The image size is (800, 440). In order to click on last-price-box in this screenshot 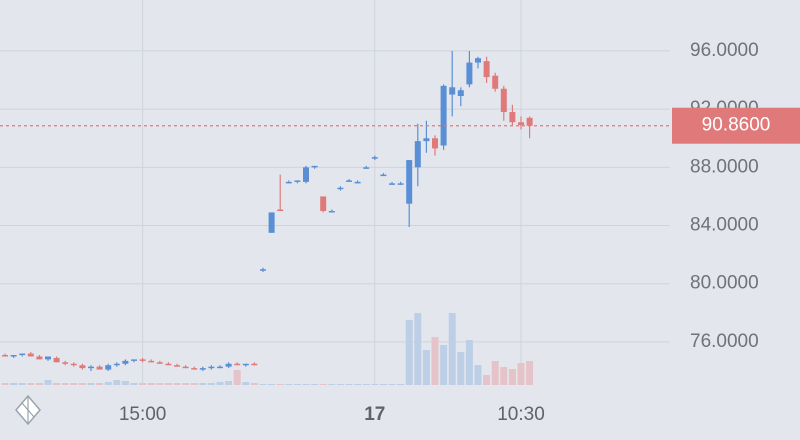, I will do `click(736, 125)`.